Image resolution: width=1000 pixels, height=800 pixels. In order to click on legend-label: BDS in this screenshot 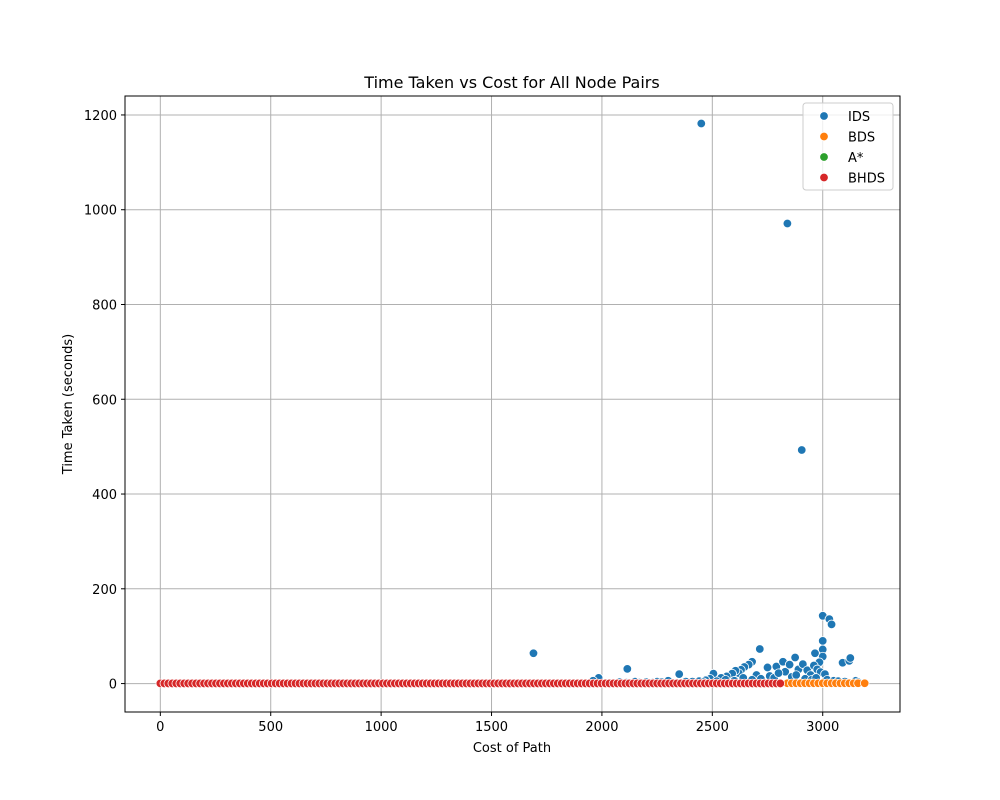, I will do `click(861, 138)`.